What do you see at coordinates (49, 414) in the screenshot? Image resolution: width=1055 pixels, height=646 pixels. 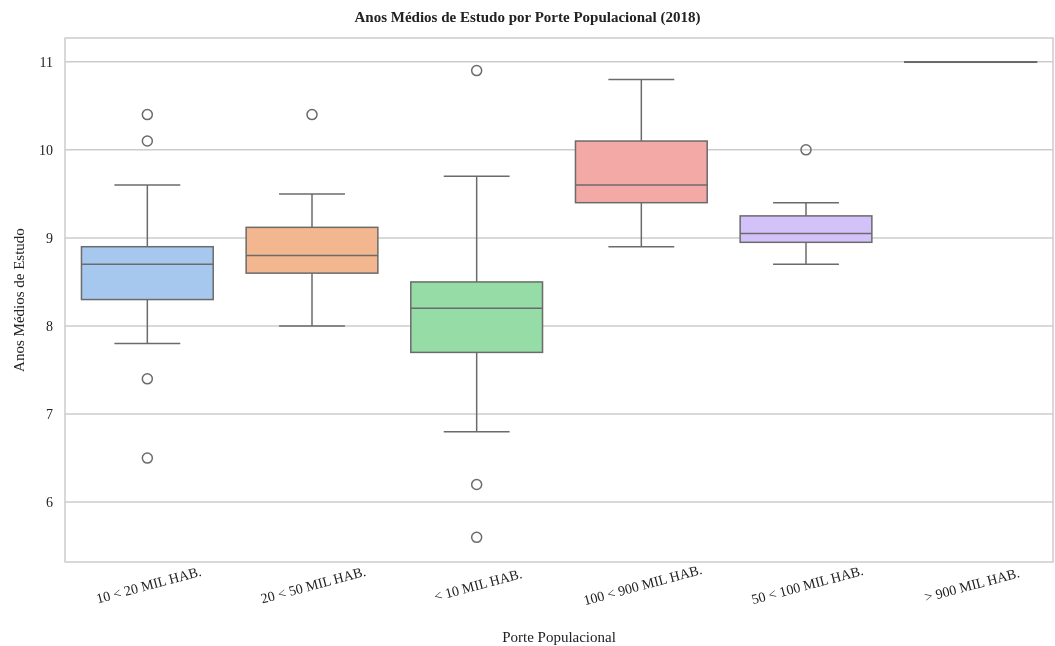 I see `y-tick-label: 7` at bounding box center [49, 414].